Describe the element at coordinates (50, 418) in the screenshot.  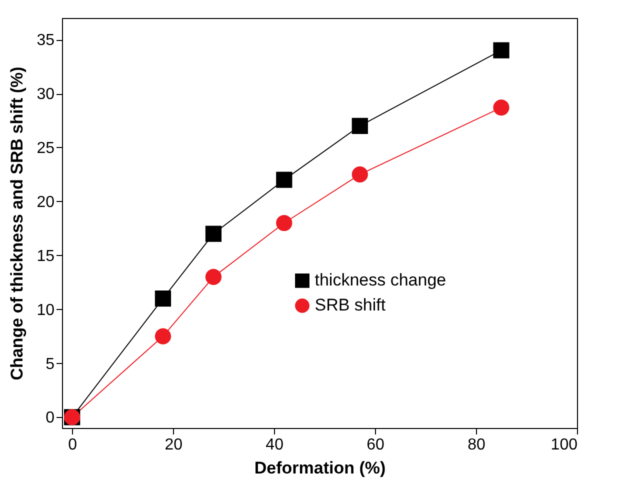
I see `y-tick-label: 0` at that location.